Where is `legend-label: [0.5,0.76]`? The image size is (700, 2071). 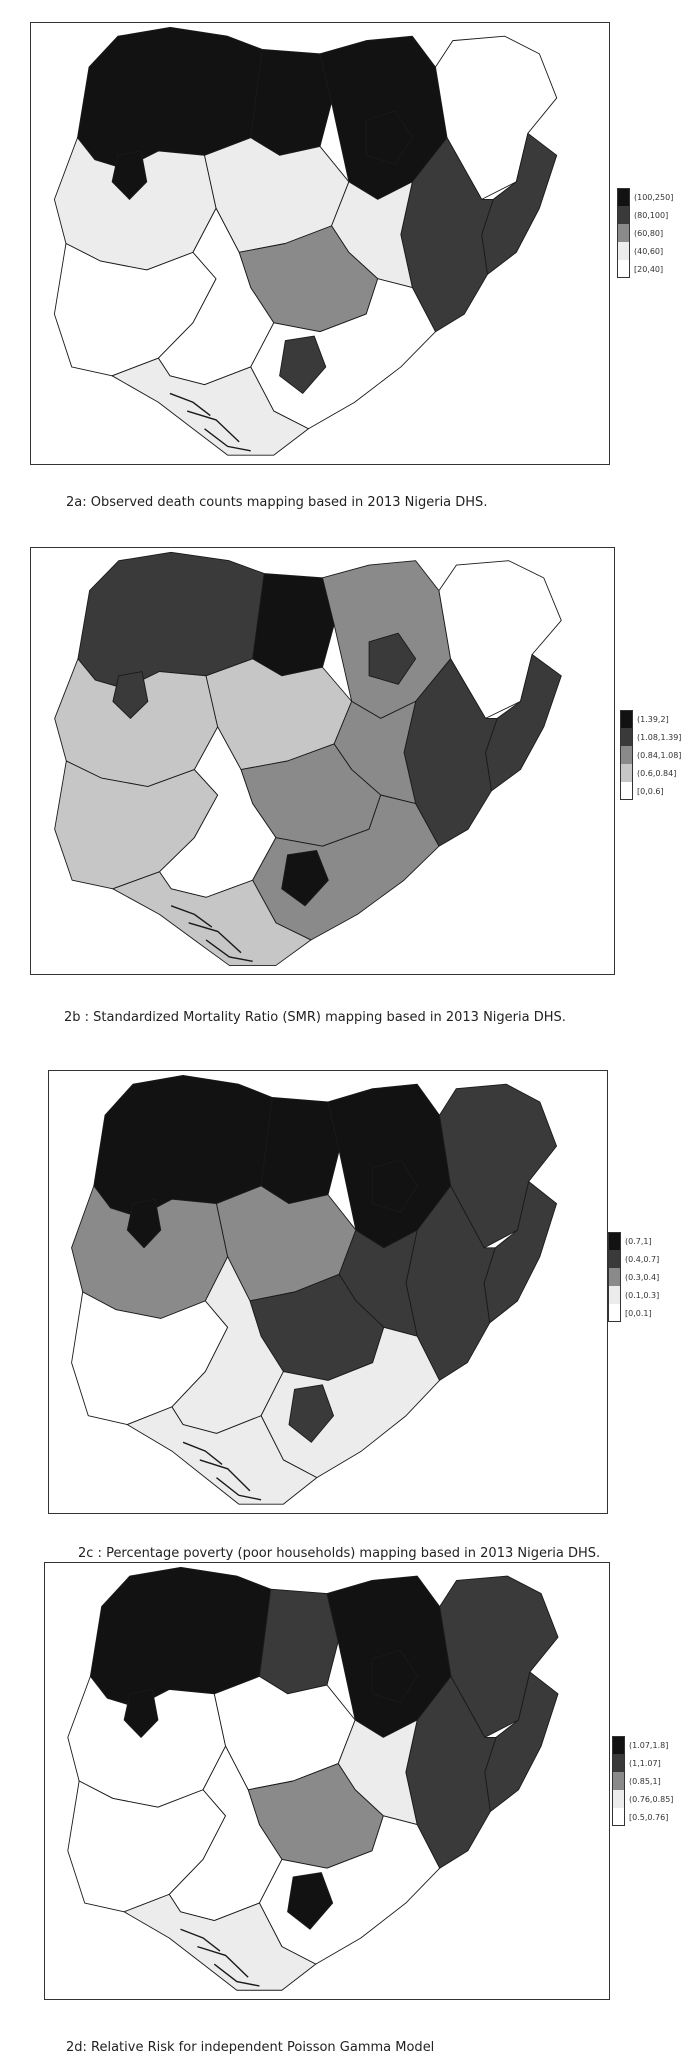 legend-label: [0.5,0.76] is located at coordinates (649, 1817).